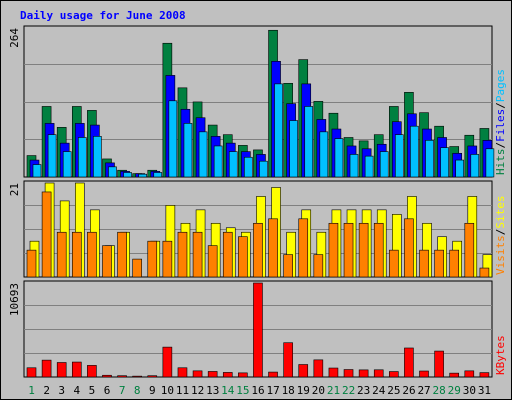 Image resolution: width=512 pixels, height=405 pixels. What do you see at coordinates (61, 390) in the screenshot?
I see `x-tick-label-day-3: 3` at bounding box center [61, 390].